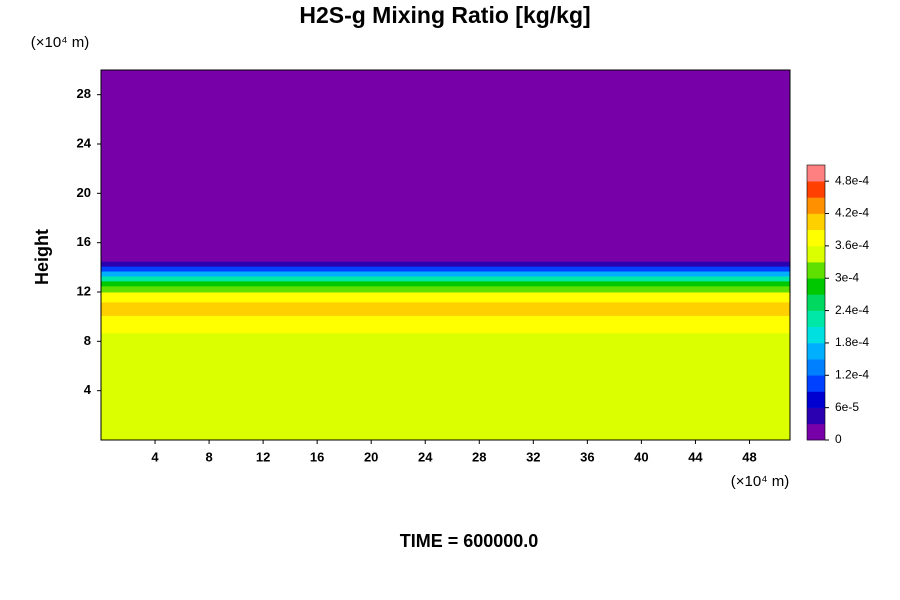 The image size is (900, 600). Describe the element at coordinates (60, 42) in the screenshot. I see `y-unit: (×10⁴ m)` at that location.